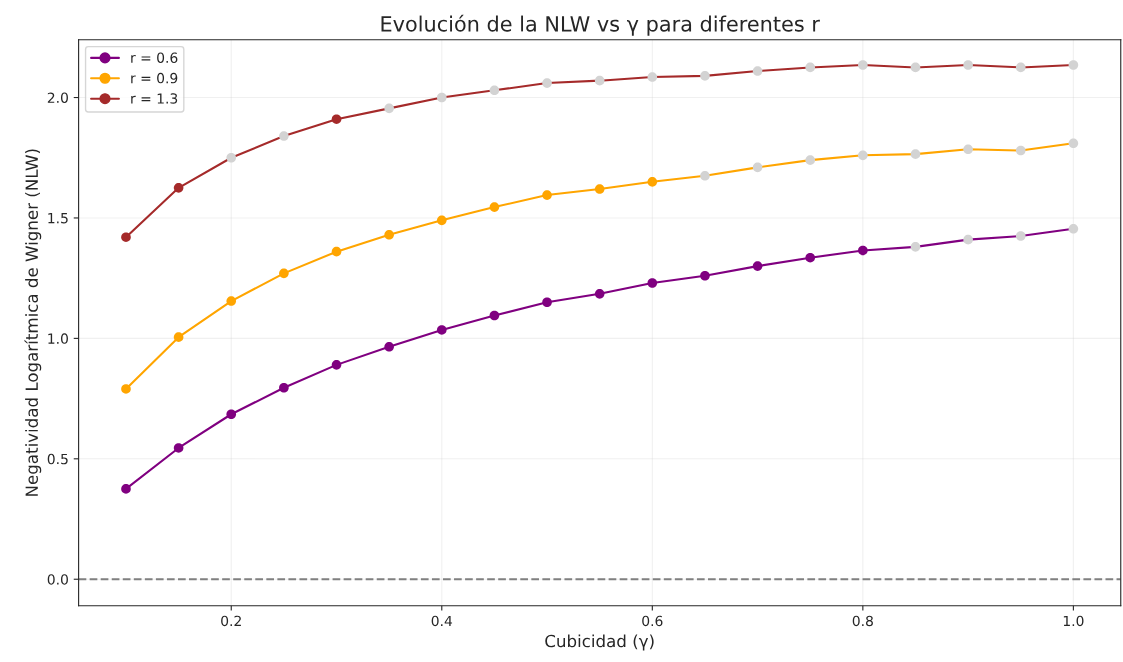 The height and width of the screenshot is (662, 1123). Describe the element at coordinates (599, 642) in the screenshot. I see `x-axis-title: Cubicidad (γ)` at that location.